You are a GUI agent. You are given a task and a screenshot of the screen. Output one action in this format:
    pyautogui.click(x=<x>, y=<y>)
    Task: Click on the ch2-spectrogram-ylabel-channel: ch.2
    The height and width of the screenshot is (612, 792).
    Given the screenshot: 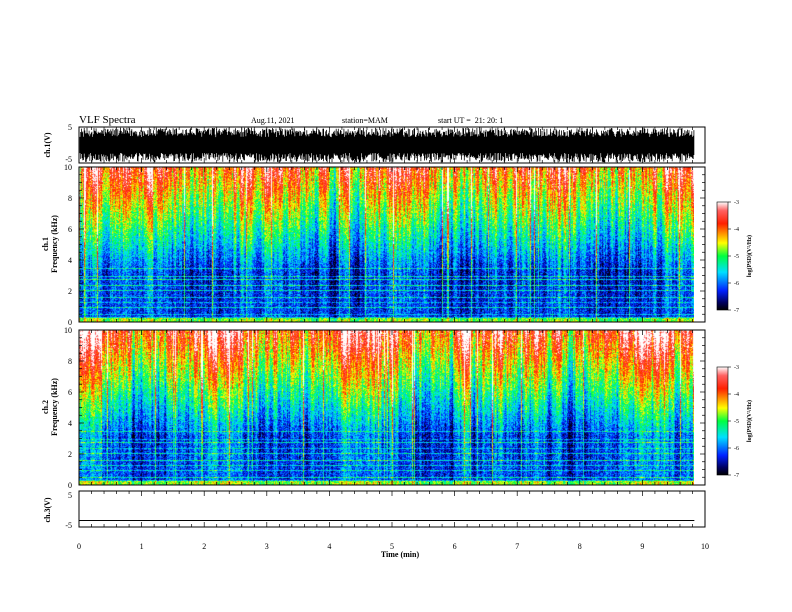 What is the action you would take?
    pyautogui.click(x=45, y=407)
    